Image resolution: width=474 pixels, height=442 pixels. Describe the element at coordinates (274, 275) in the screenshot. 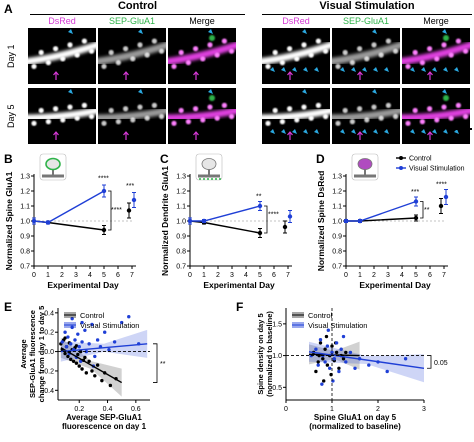

I see `x-tick-label: 6` at that location.